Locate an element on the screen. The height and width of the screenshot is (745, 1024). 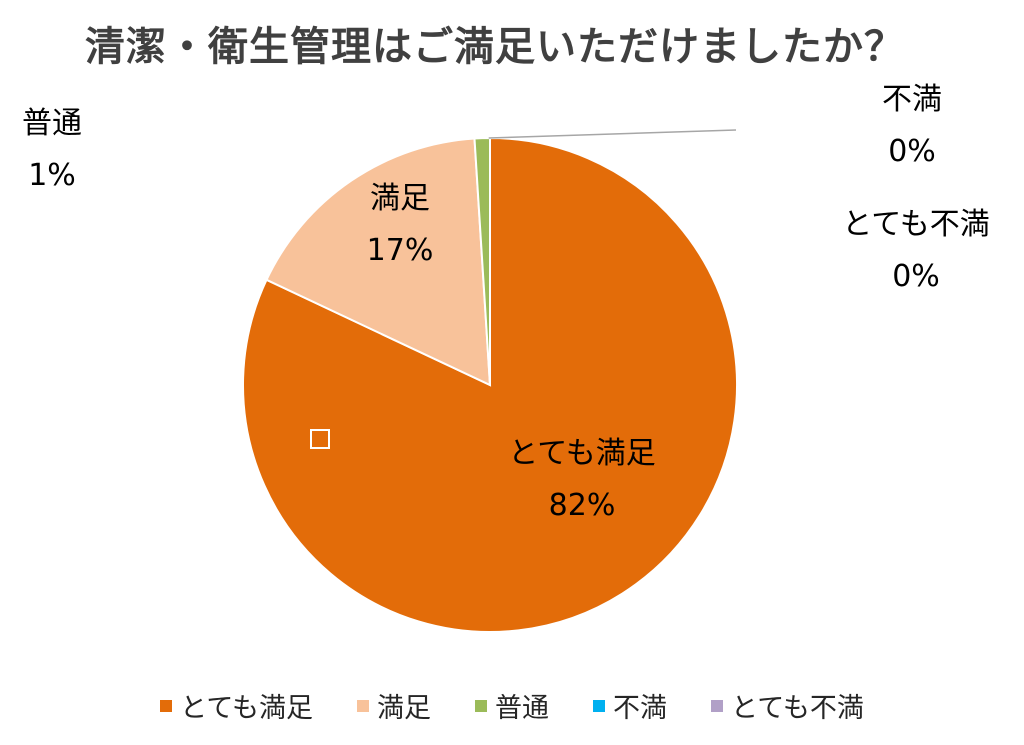
data-label-0: とても満足 82% is located at coordinates (582, 479).